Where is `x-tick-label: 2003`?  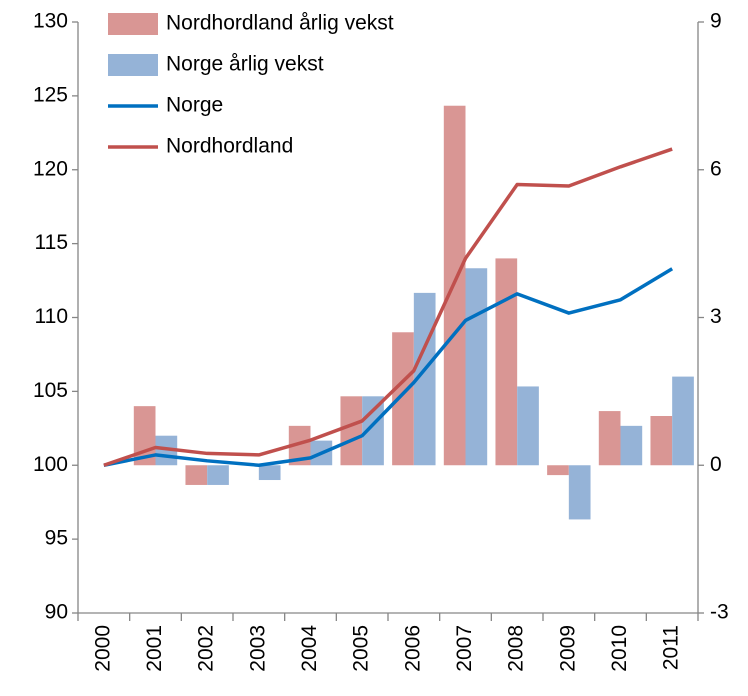 x-tick-label: 2003 is located at coordinates (257, 648).